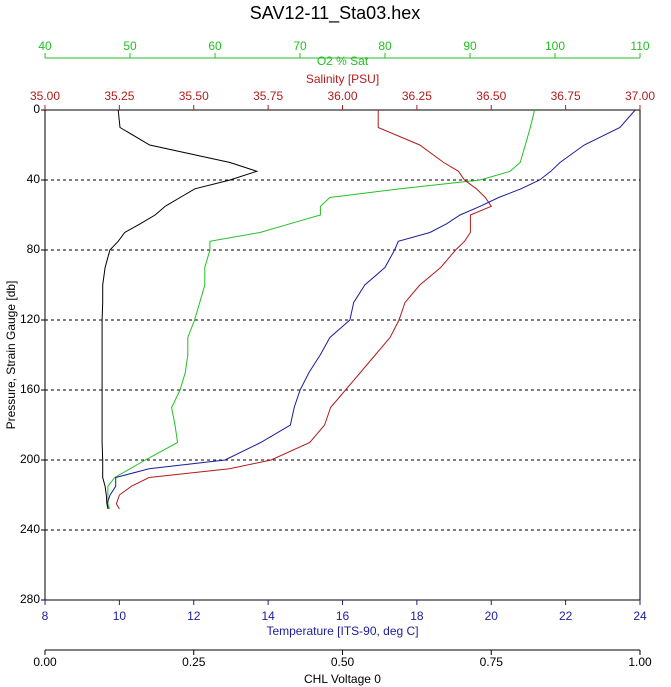  I want to click on x-tick-label: 35.25, so click(119, 96).